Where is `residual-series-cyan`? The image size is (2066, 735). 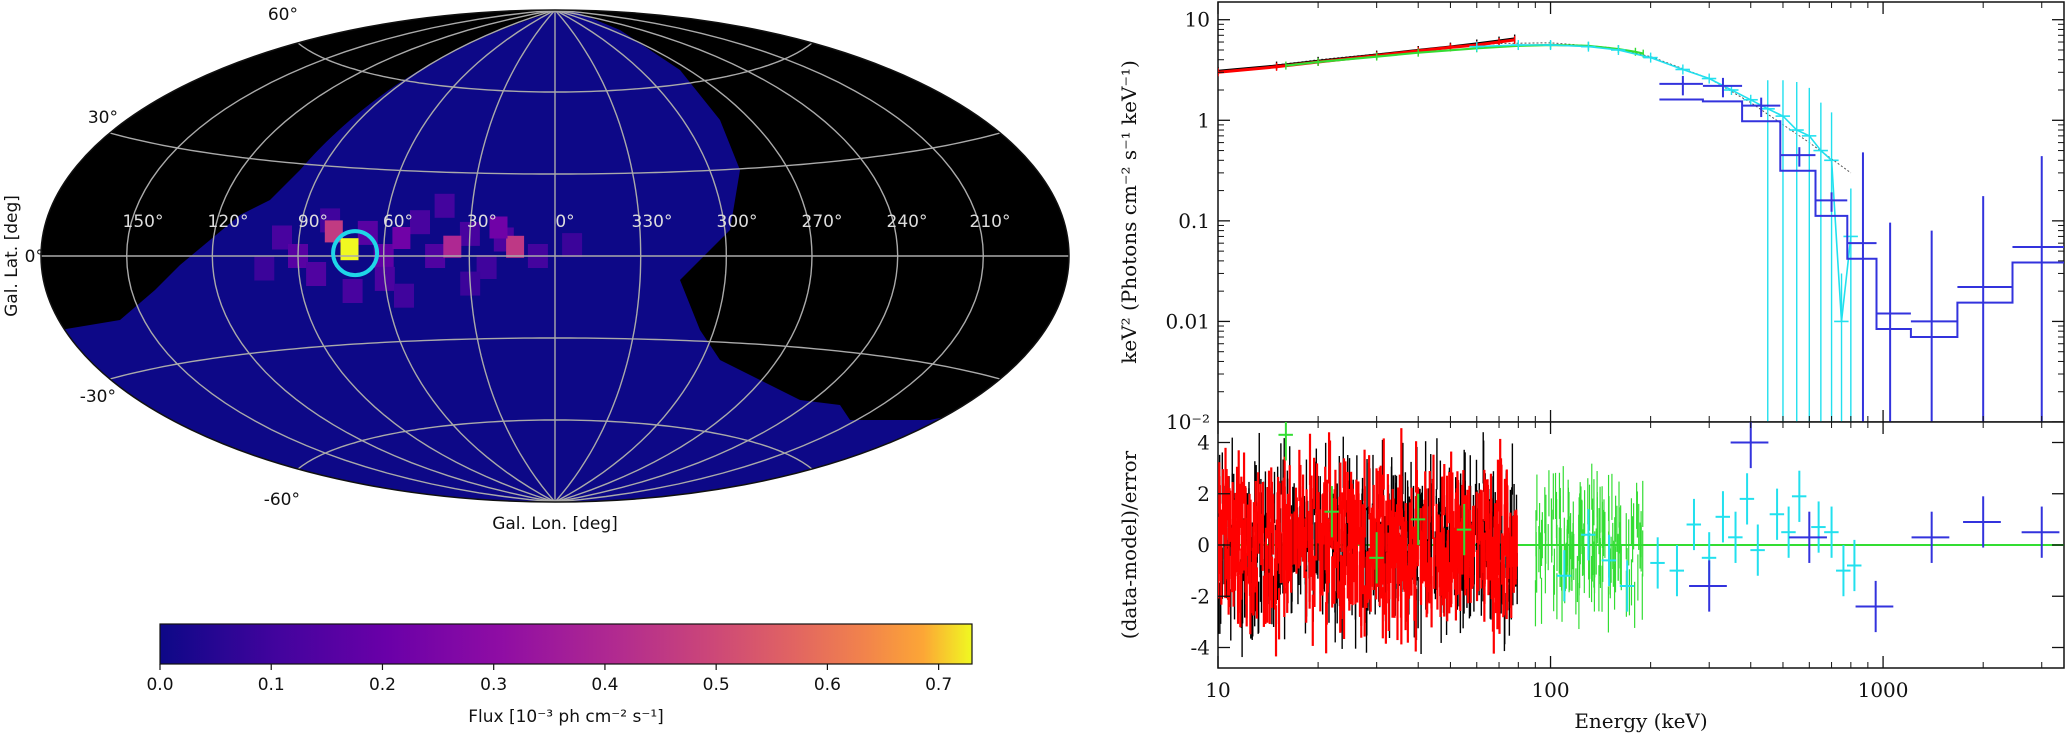 residual-series-cyan is located at coordinates (1709, 541).